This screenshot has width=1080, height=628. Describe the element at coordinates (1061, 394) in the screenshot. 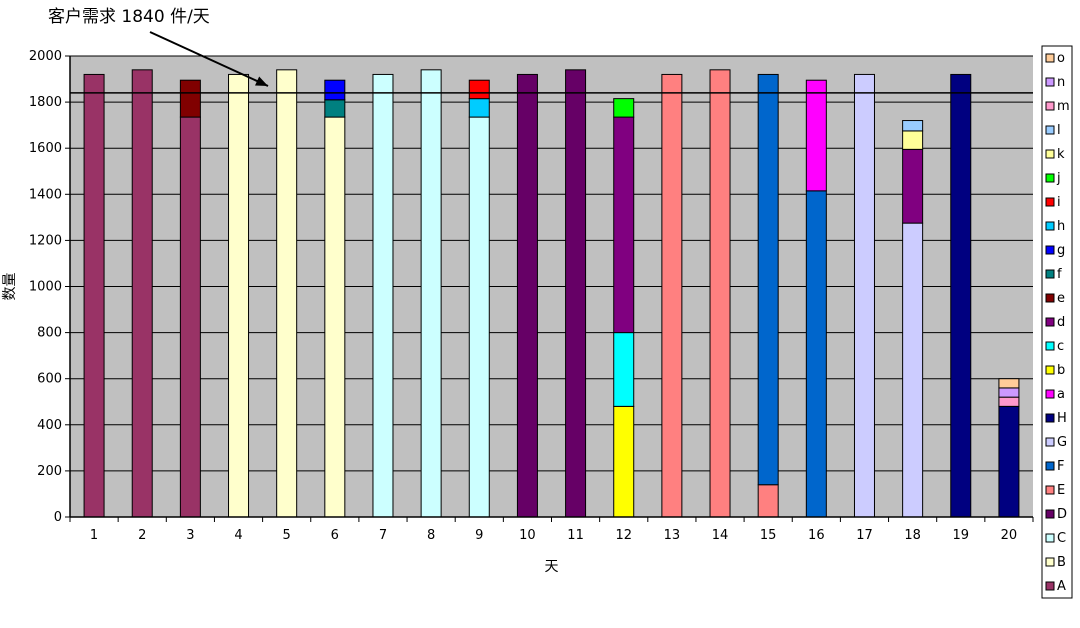

I see `legend-label-a: a` at that location.